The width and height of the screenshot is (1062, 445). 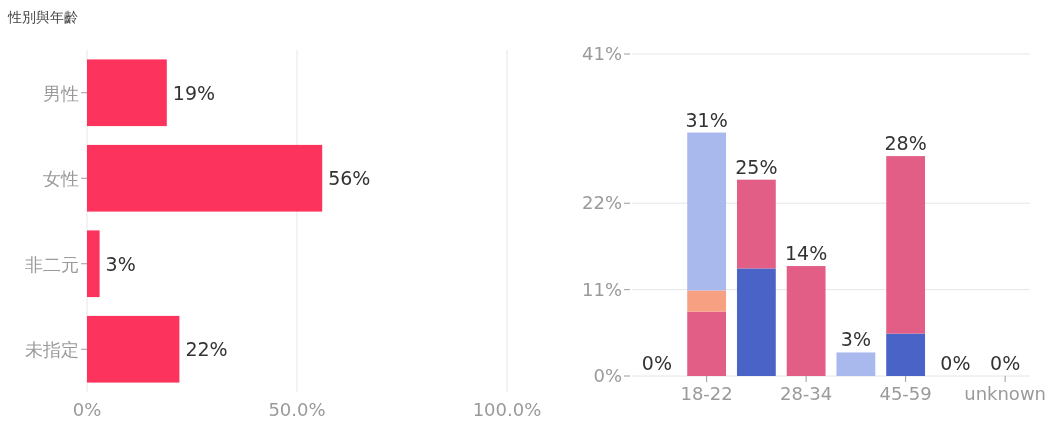 What do you see at coordinates (194, 92) in the screenshot?
I see `data-label: 19%` at bounding box center [194, 92].